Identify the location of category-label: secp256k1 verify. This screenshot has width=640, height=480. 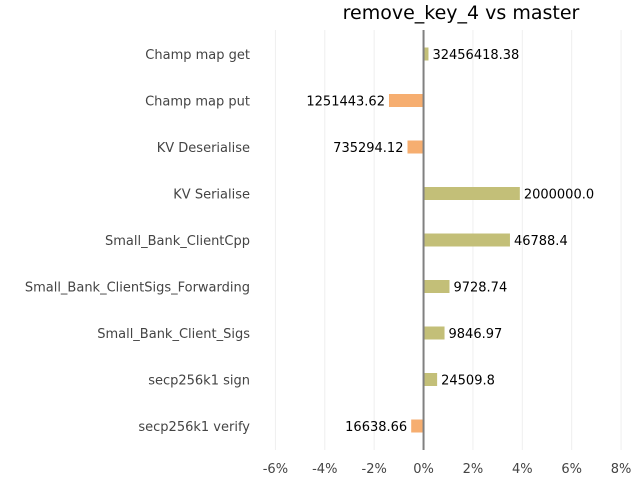
(194, 427).